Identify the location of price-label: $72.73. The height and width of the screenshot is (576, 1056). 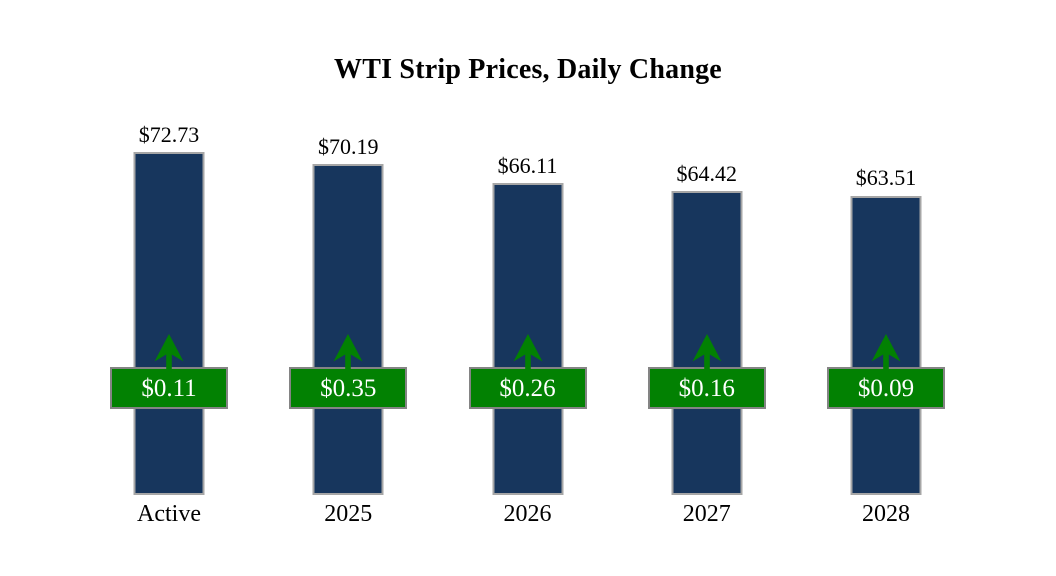
(169, 134).